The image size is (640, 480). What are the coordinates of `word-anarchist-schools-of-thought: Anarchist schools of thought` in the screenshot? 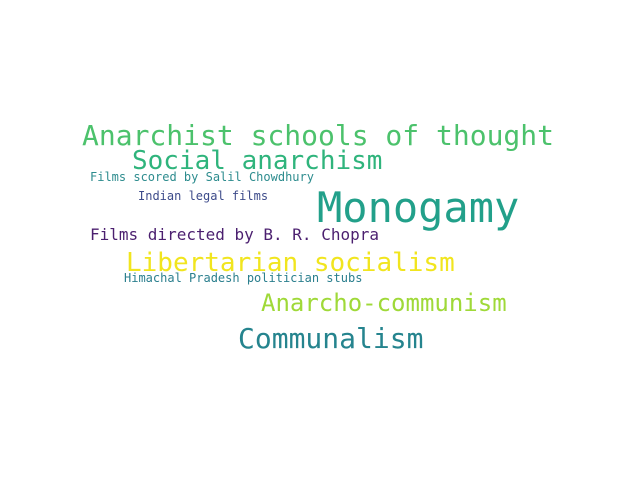 It's located at (318, 135).